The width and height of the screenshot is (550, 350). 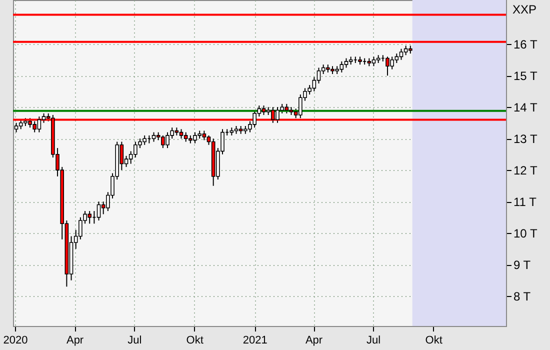 I want to click on y-tick-label: 14 T, so click(x=526, y=107).